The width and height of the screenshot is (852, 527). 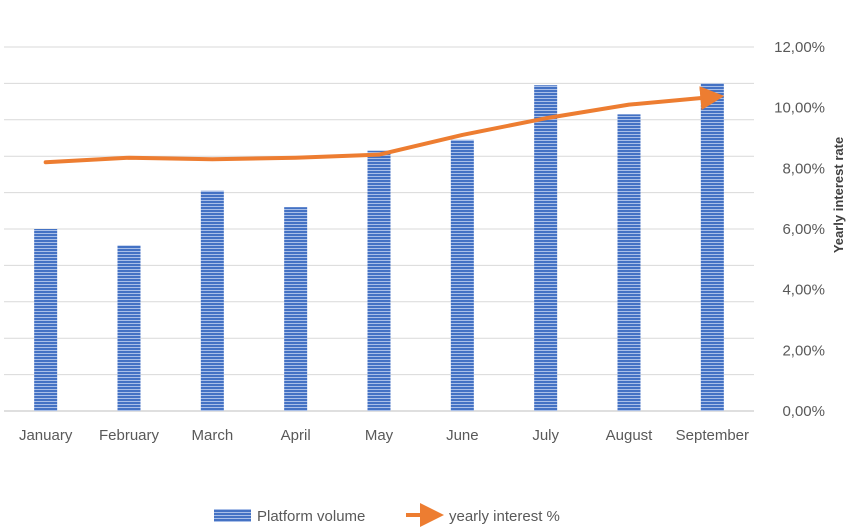 What do you see at coordinates (462, 275) in the screenshot?
I see `bar-june` at bounding box center [462, 275].